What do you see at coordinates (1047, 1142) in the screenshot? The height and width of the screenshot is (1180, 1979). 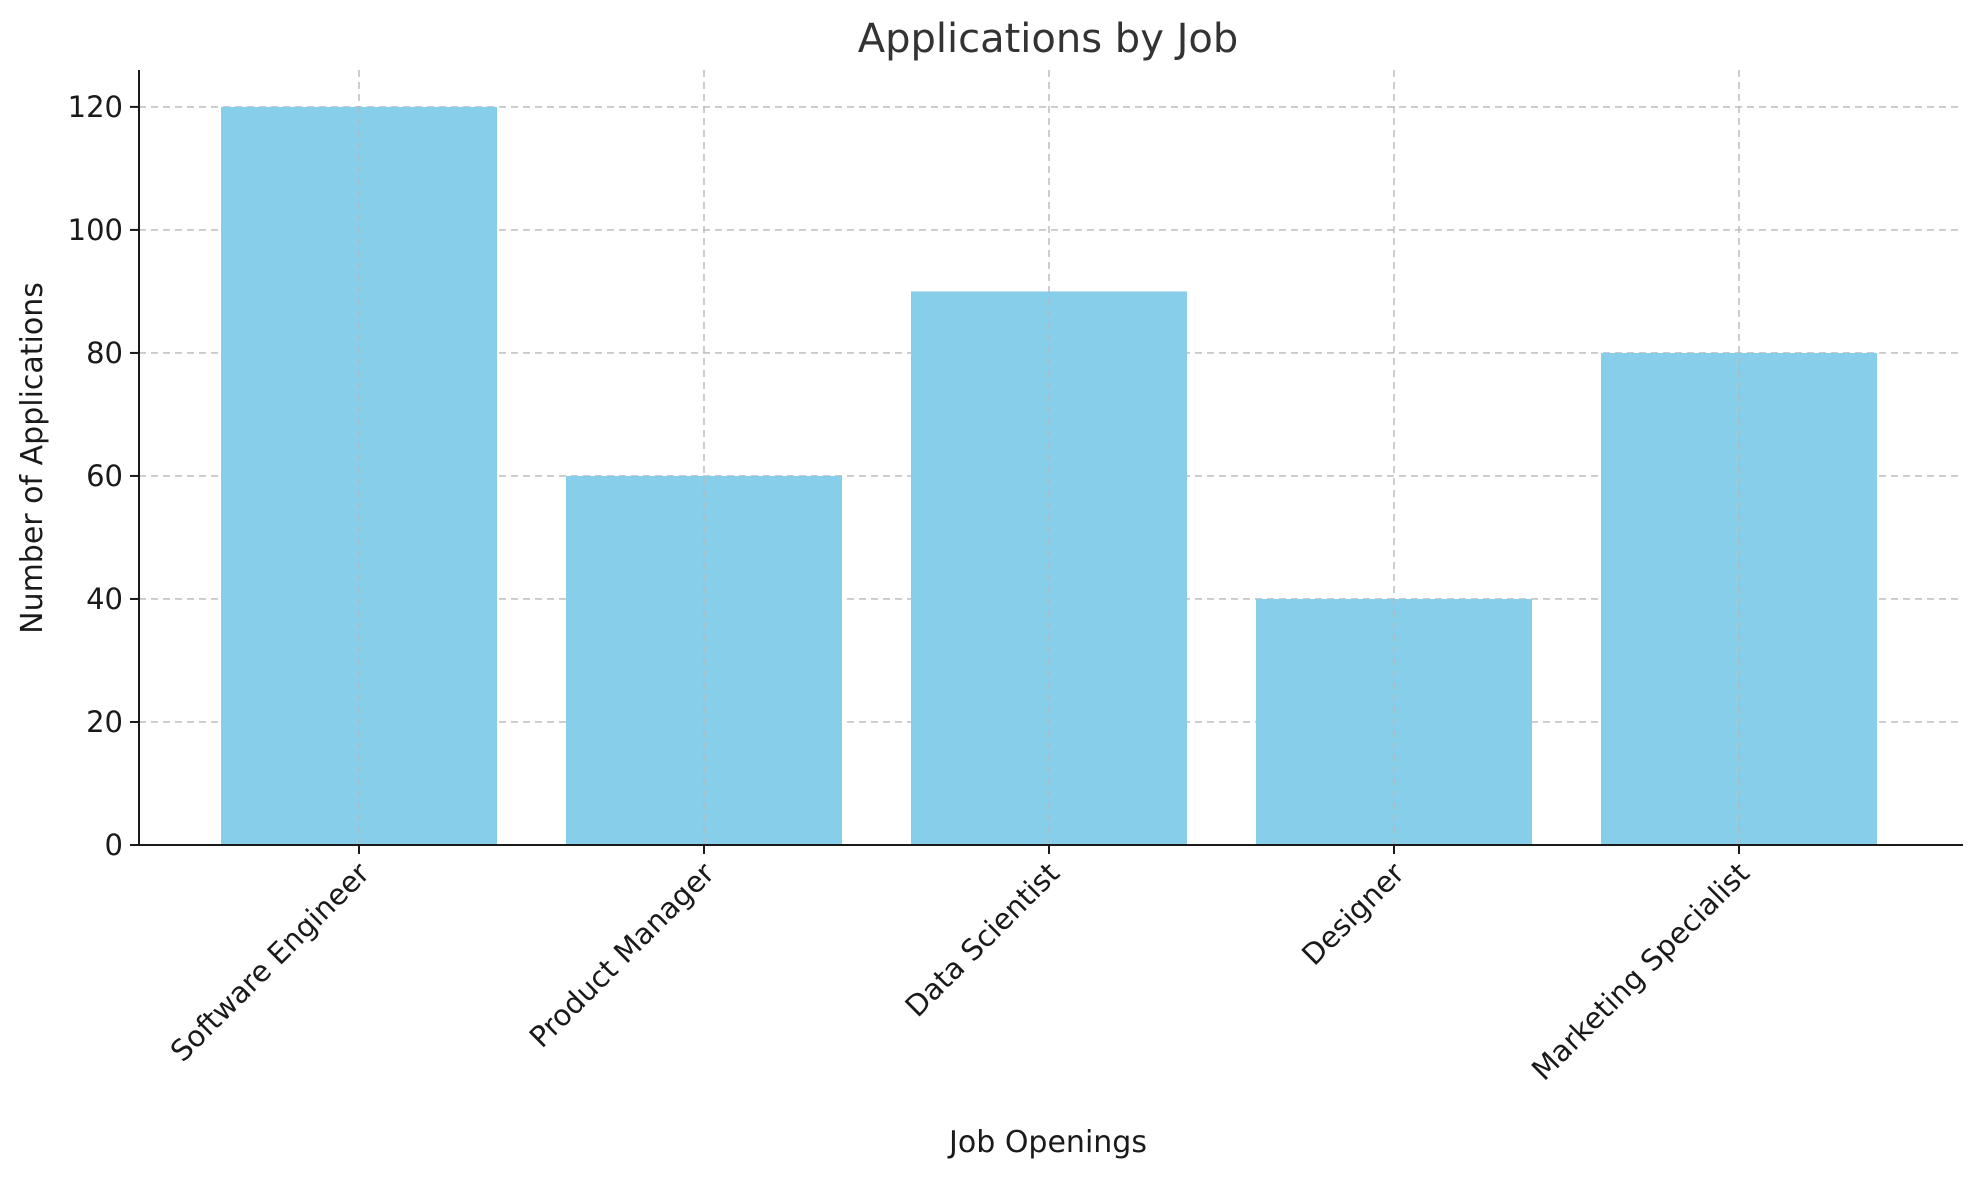 I see `x-axis-label: Job Openings` at bounding box center [1047, 1142].